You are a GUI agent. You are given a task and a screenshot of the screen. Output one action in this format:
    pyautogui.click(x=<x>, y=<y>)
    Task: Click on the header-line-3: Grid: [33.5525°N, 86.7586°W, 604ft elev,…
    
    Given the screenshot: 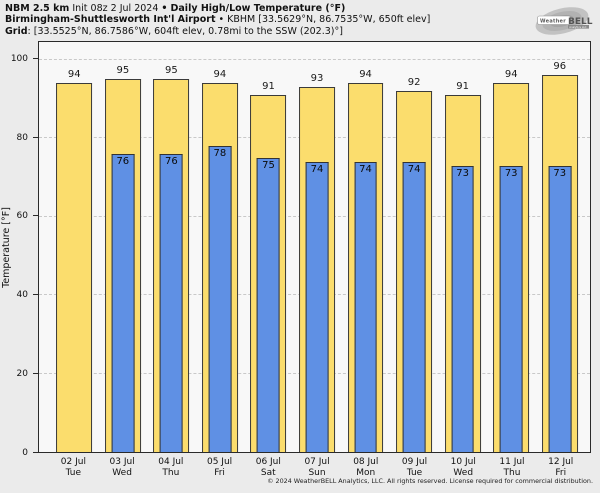 What is the action you would take?
    pyautogui.click(x=217, y=31)
    